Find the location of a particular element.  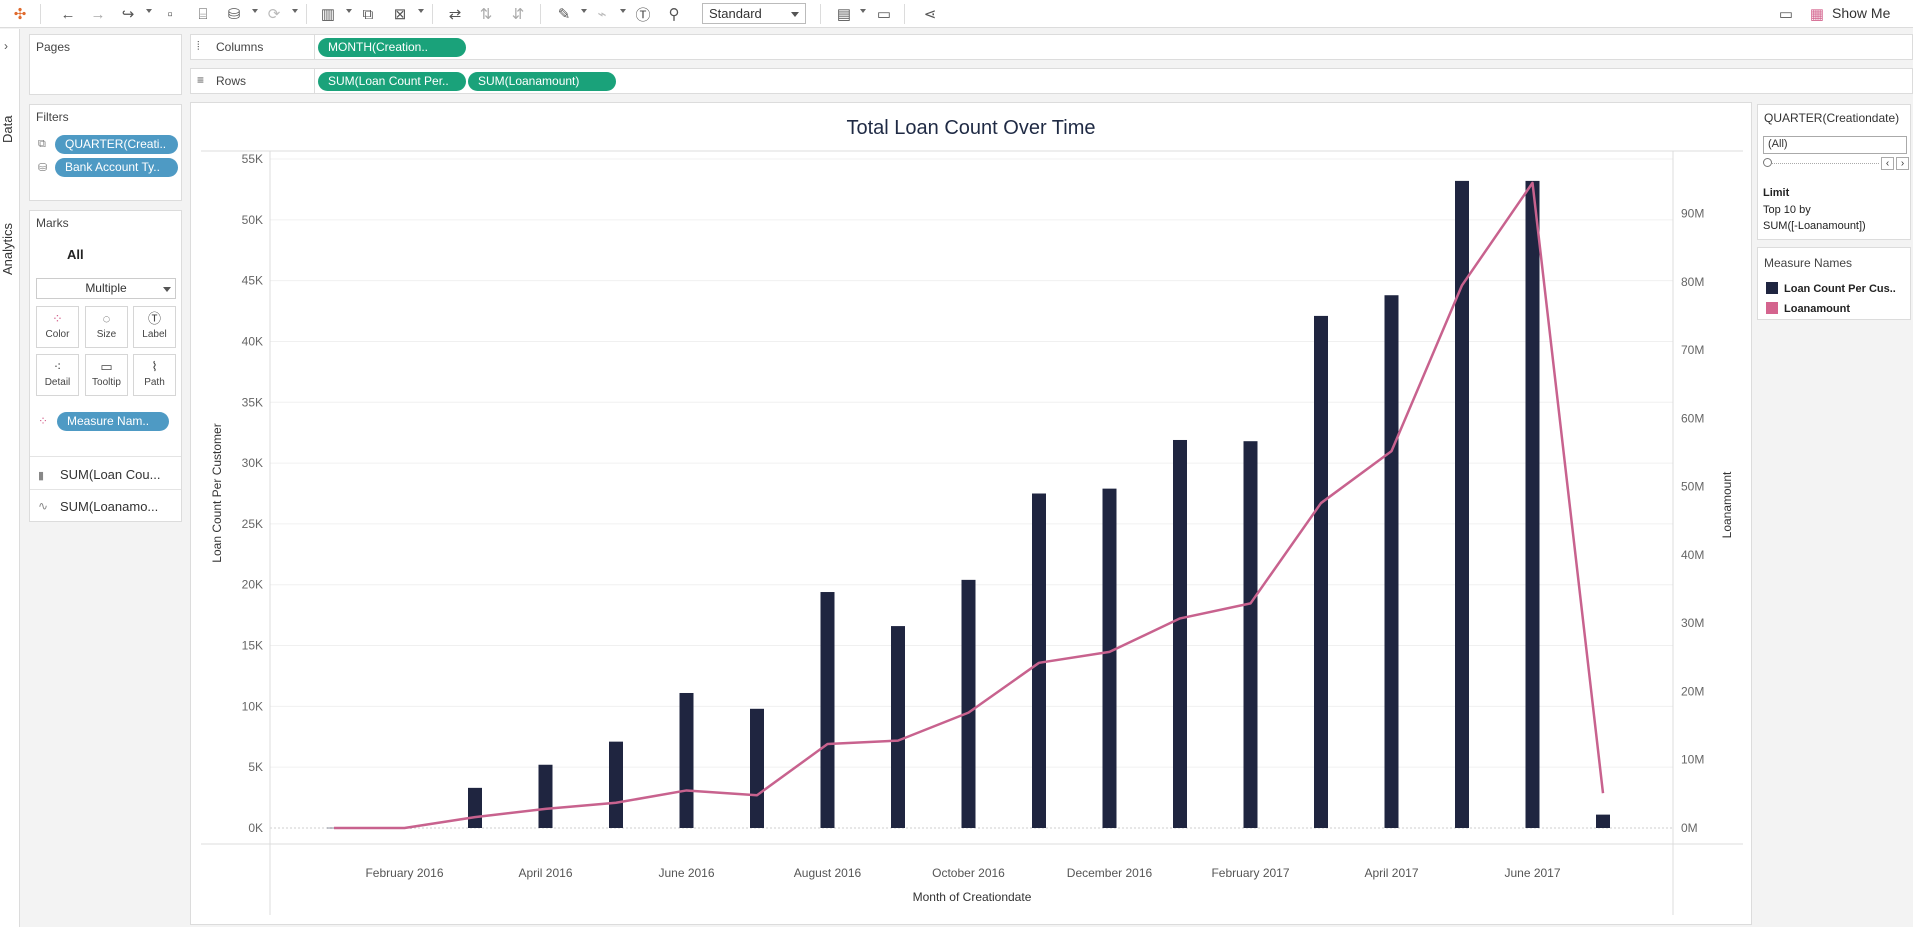

columns-pill-month: MONTH(Creation.. is located at coordinates (392, 47).